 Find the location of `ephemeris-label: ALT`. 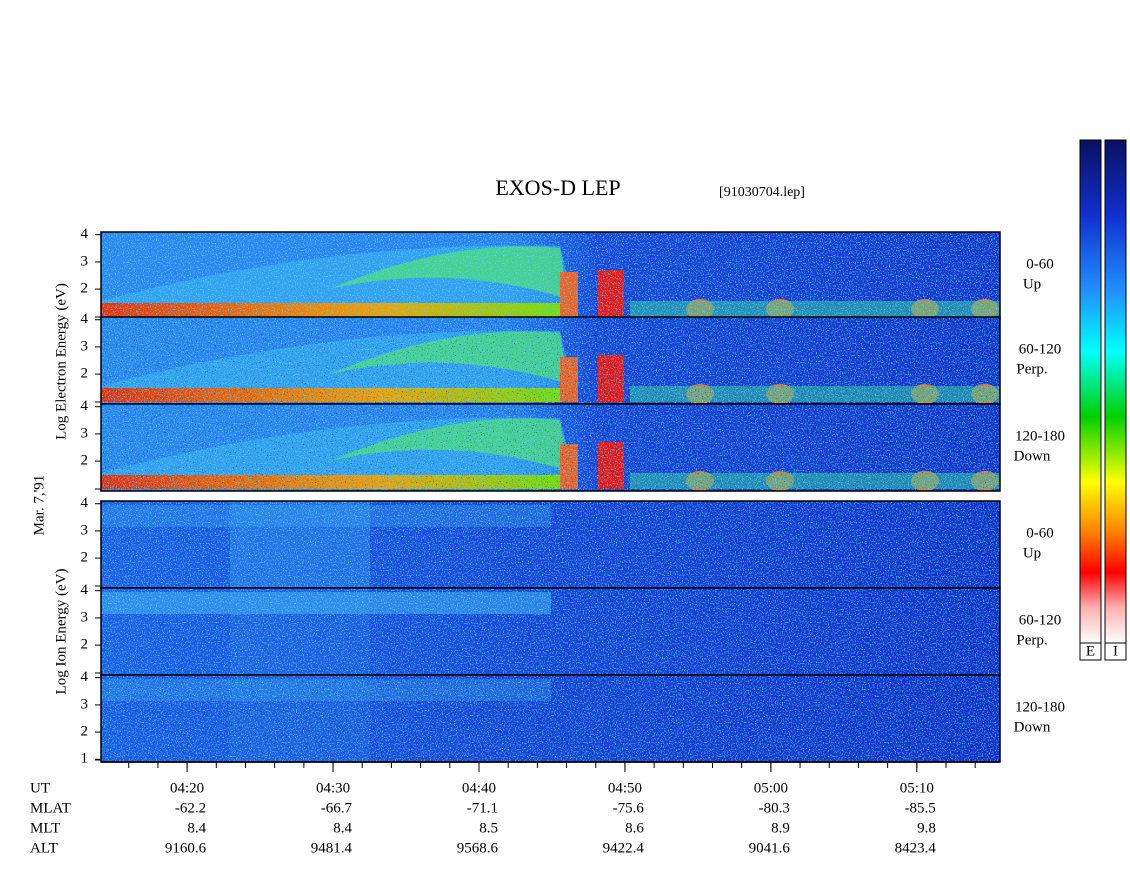

ephemeris-label: ALT is located at coordinates (44, 848).